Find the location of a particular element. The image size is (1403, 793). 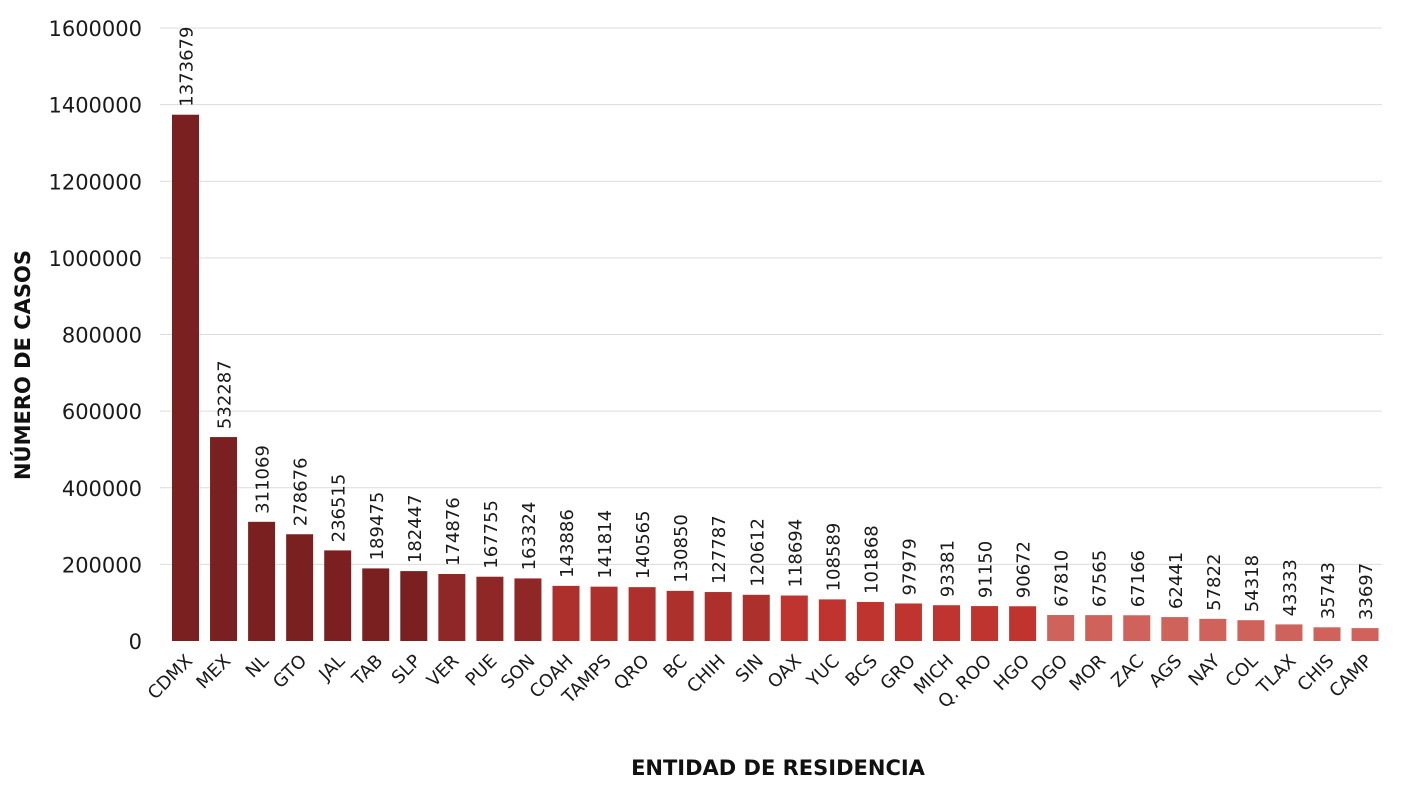

bar-tamps is located at coordinates (604, 613).